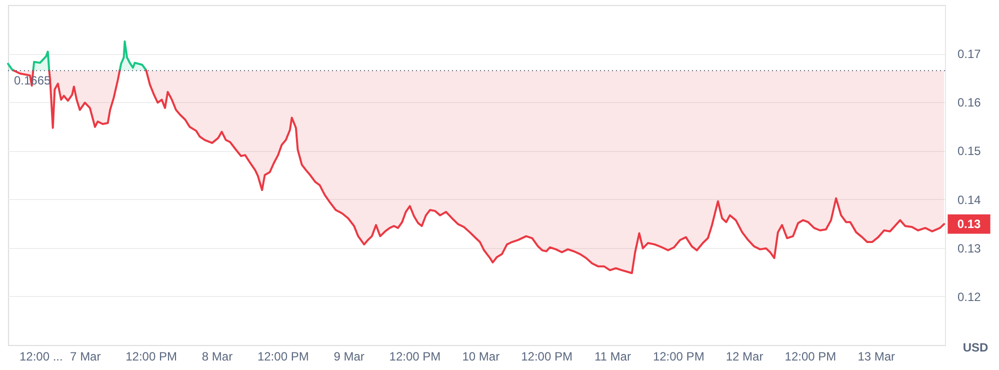 This screenshot has width=999, height=370. I want to click on x-tick-label: 10 Mar, so click(481, 357).